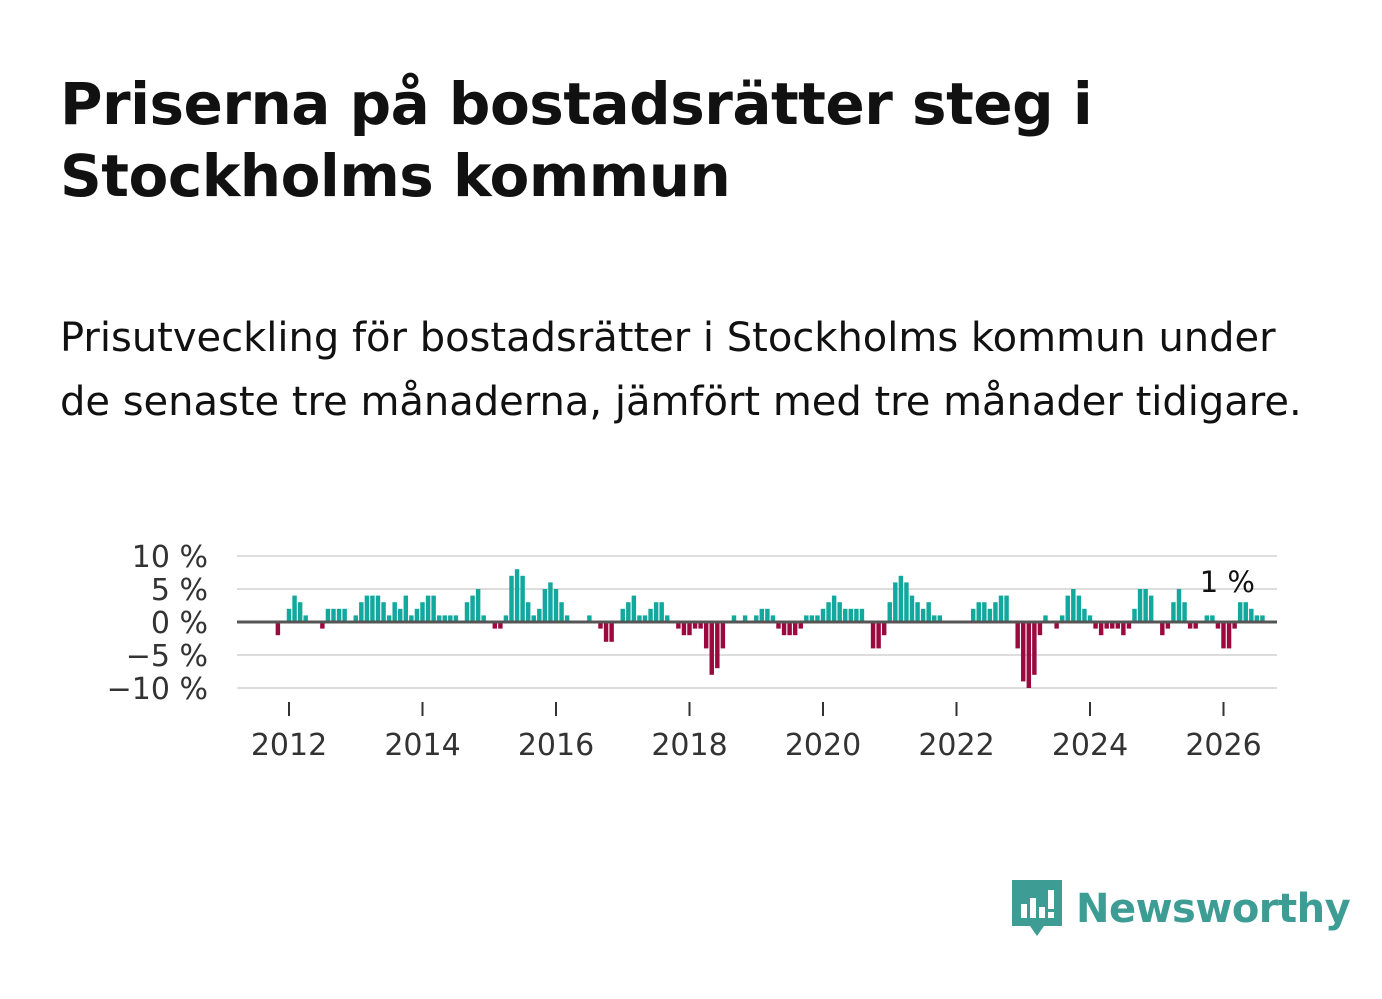  Describe the element at coordinates (956, 745) in the screenshot. I see `x-tick-label: 2022` at that location.